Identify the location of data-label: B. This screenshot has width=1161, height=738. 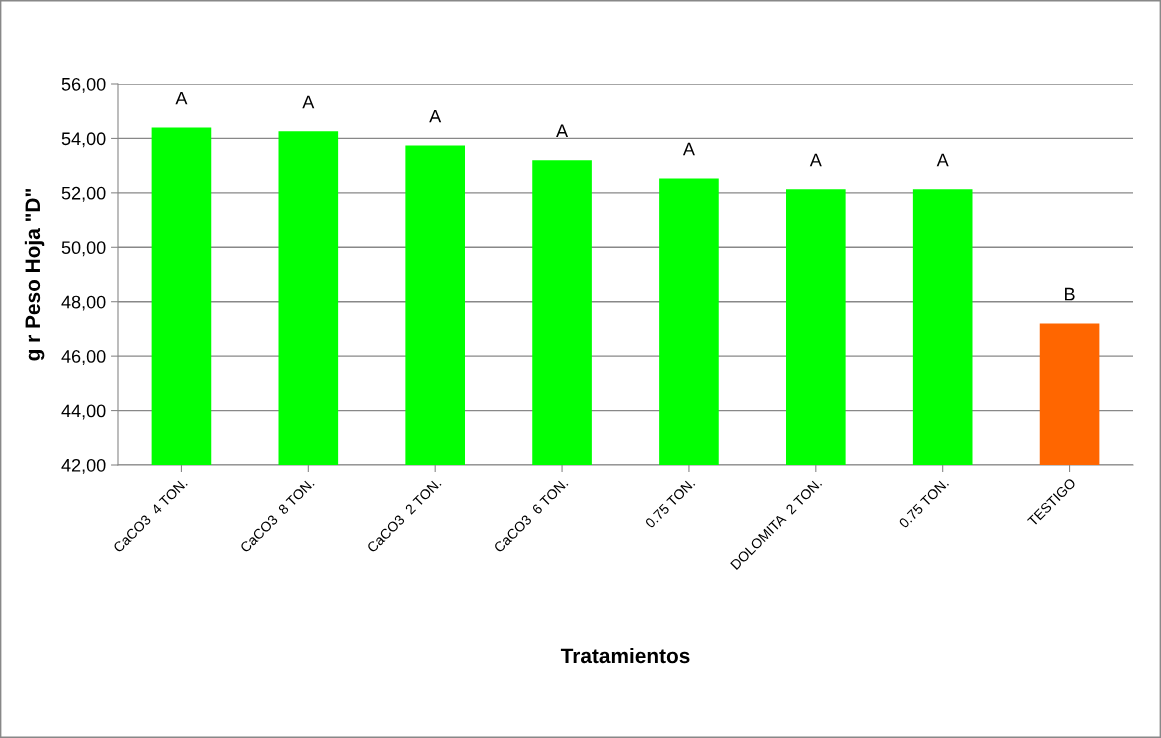
(1070, 294).